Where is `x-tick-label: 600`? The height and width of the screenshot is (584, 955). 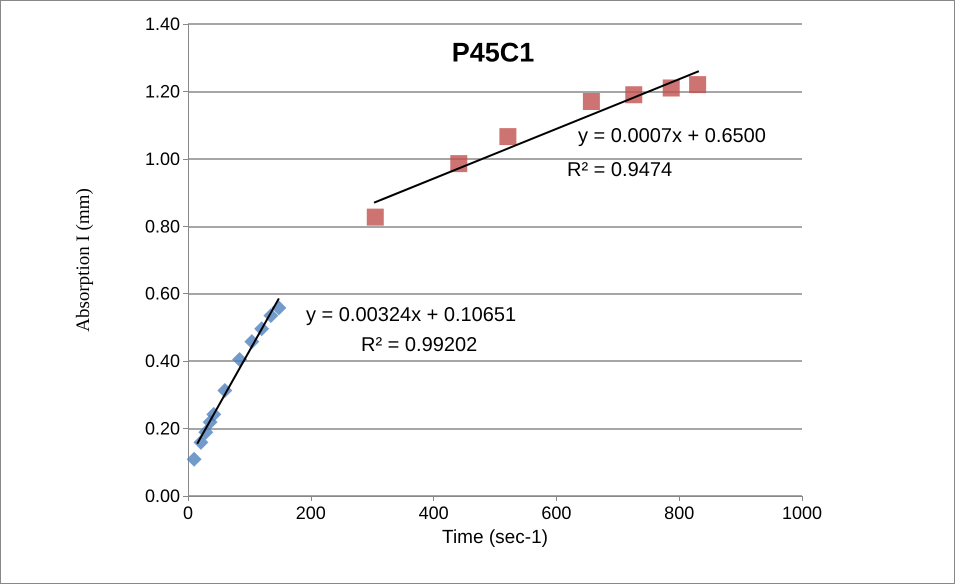 x-tick-label: 600 is located at coordinates (556, 513).